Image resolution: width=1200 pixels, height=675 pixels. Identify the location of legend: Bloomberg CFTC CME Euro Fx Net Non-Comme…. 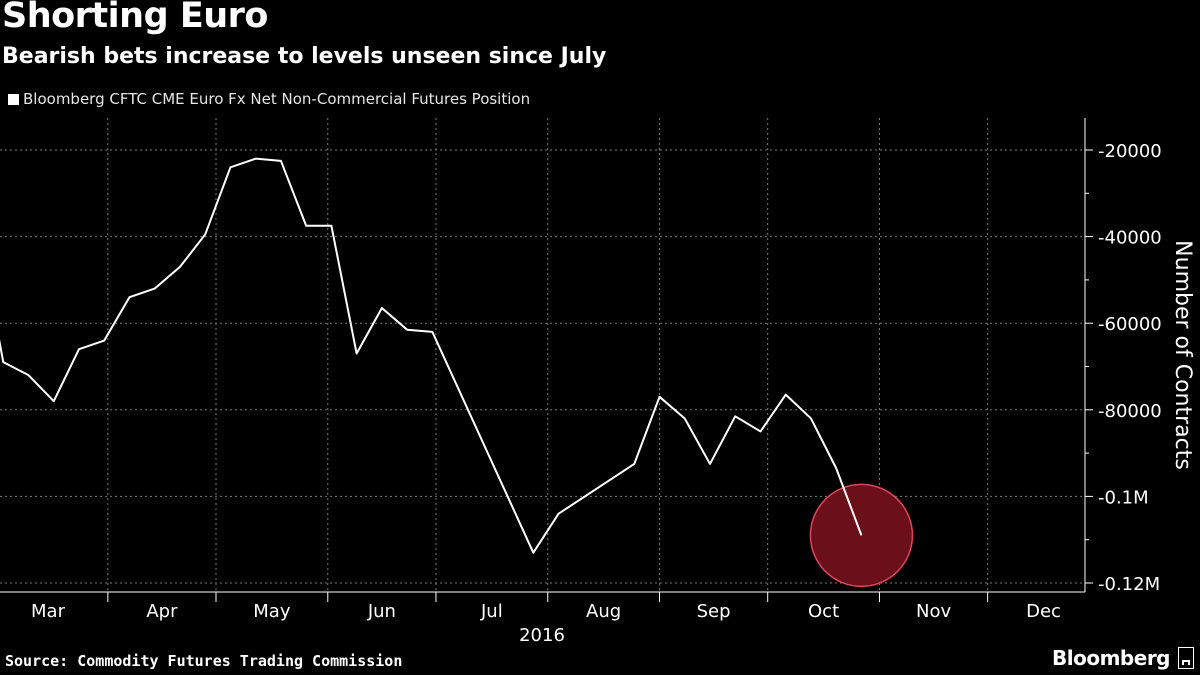
(269, 99).